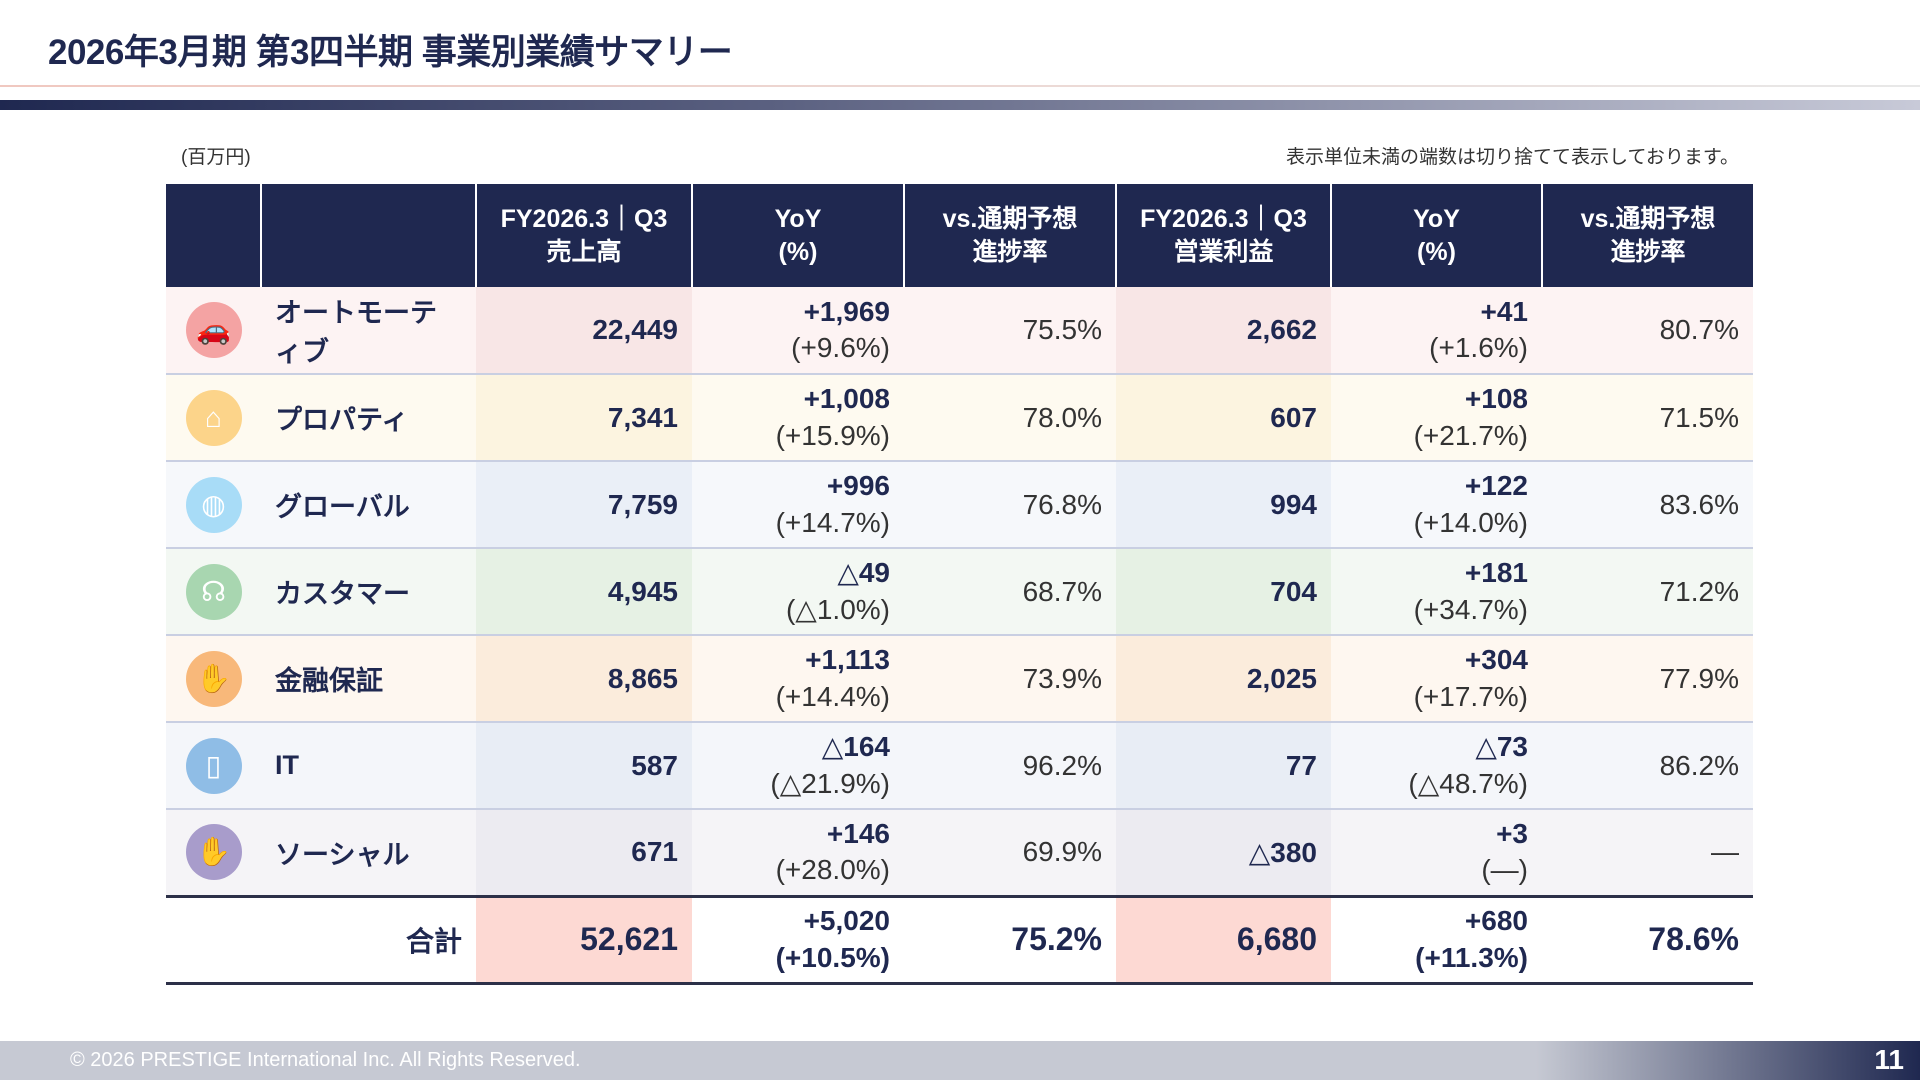  I want to click on op-yoy-percent: (△48.7%), so click(1468, 783).